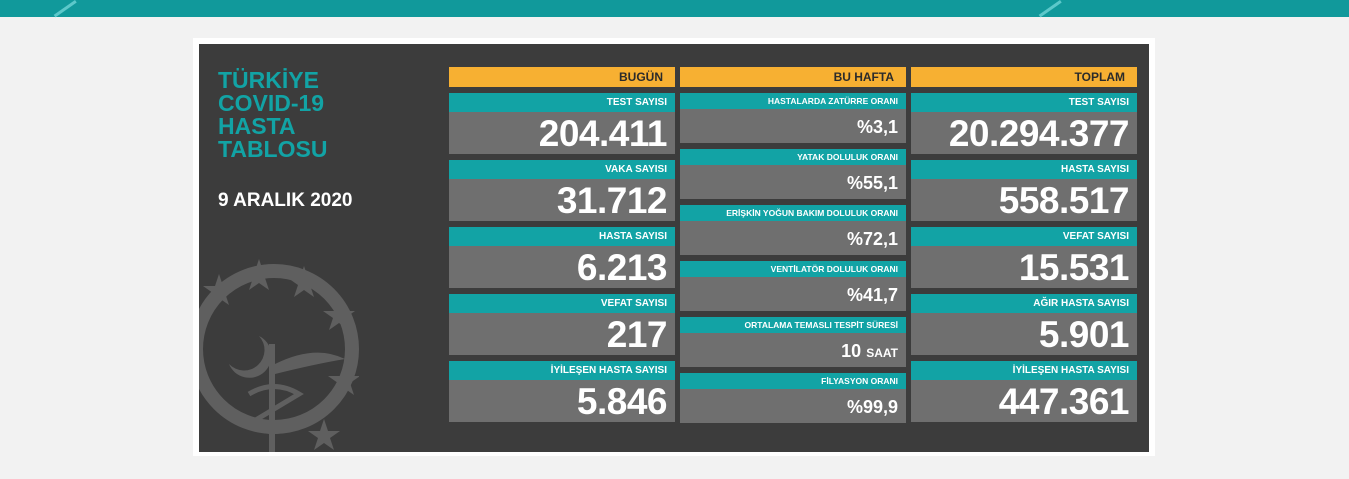 This screenshot has height=479, width=1349. What do you see at coordinates (257, 126) in the screenshot?
I see `title-line: HASTA` at bounding box center [257, 126].